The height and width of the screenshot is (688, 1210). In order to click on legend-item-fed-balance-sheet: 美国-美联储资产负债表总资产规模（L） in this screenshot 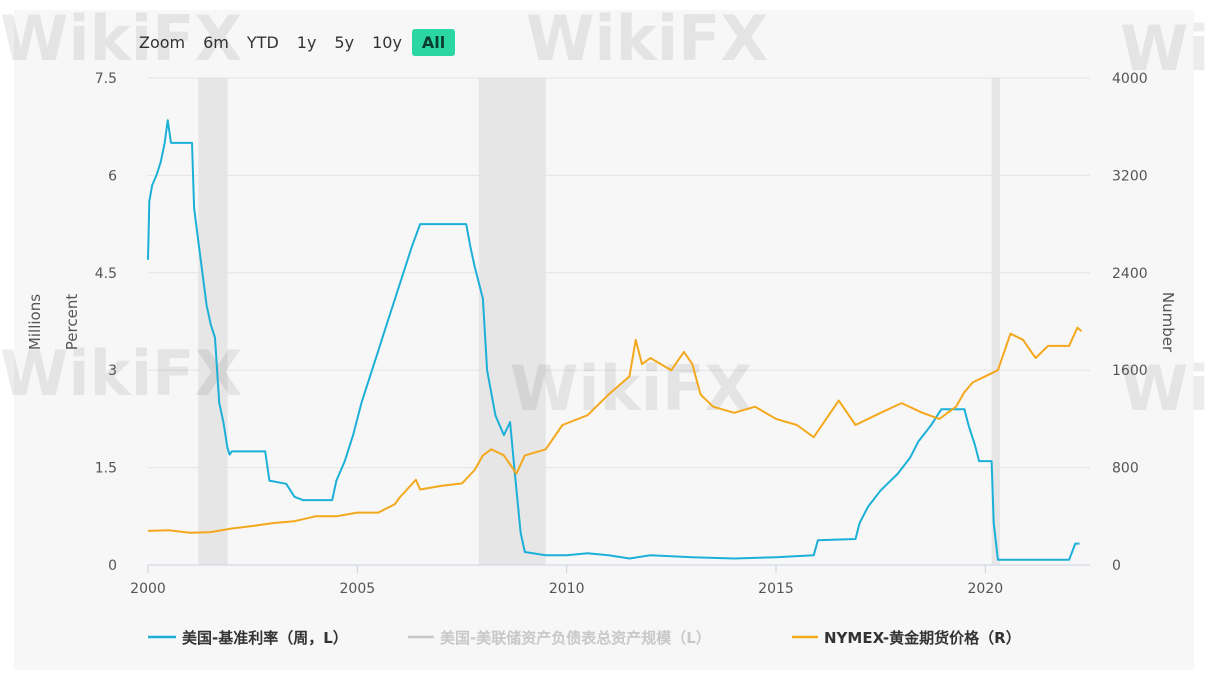, I will do `click(559, 638)`.